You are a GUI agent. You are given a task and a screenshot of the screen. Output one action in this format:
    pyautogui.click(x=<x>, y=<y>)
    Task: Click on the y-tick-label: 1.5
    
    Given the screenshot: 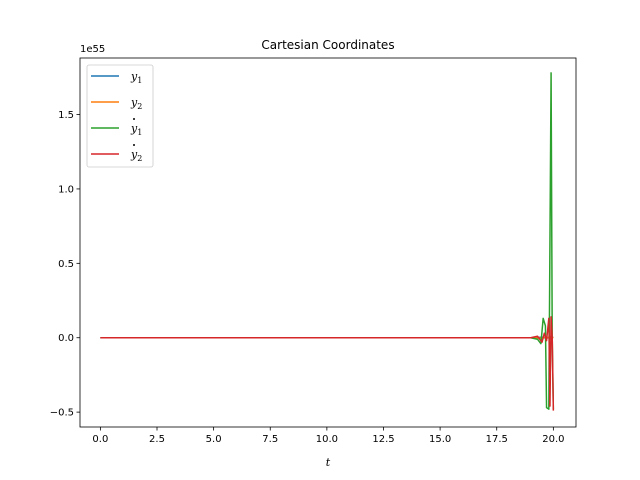 What is the action you would take?
    pyautogui.click(x=66, y=115)
    